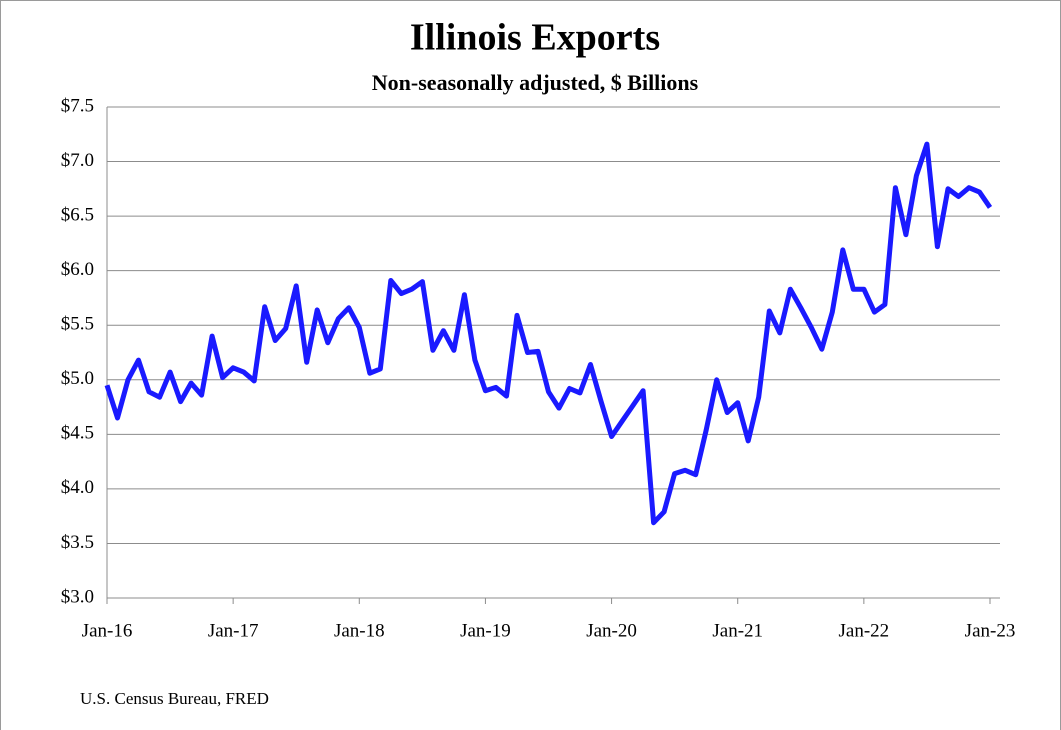 This screenshot has height=730, width=1061. Describe the element at coordinates (77, 433) in the screenshot. I see `y-tick-label: $4.5` at that location.